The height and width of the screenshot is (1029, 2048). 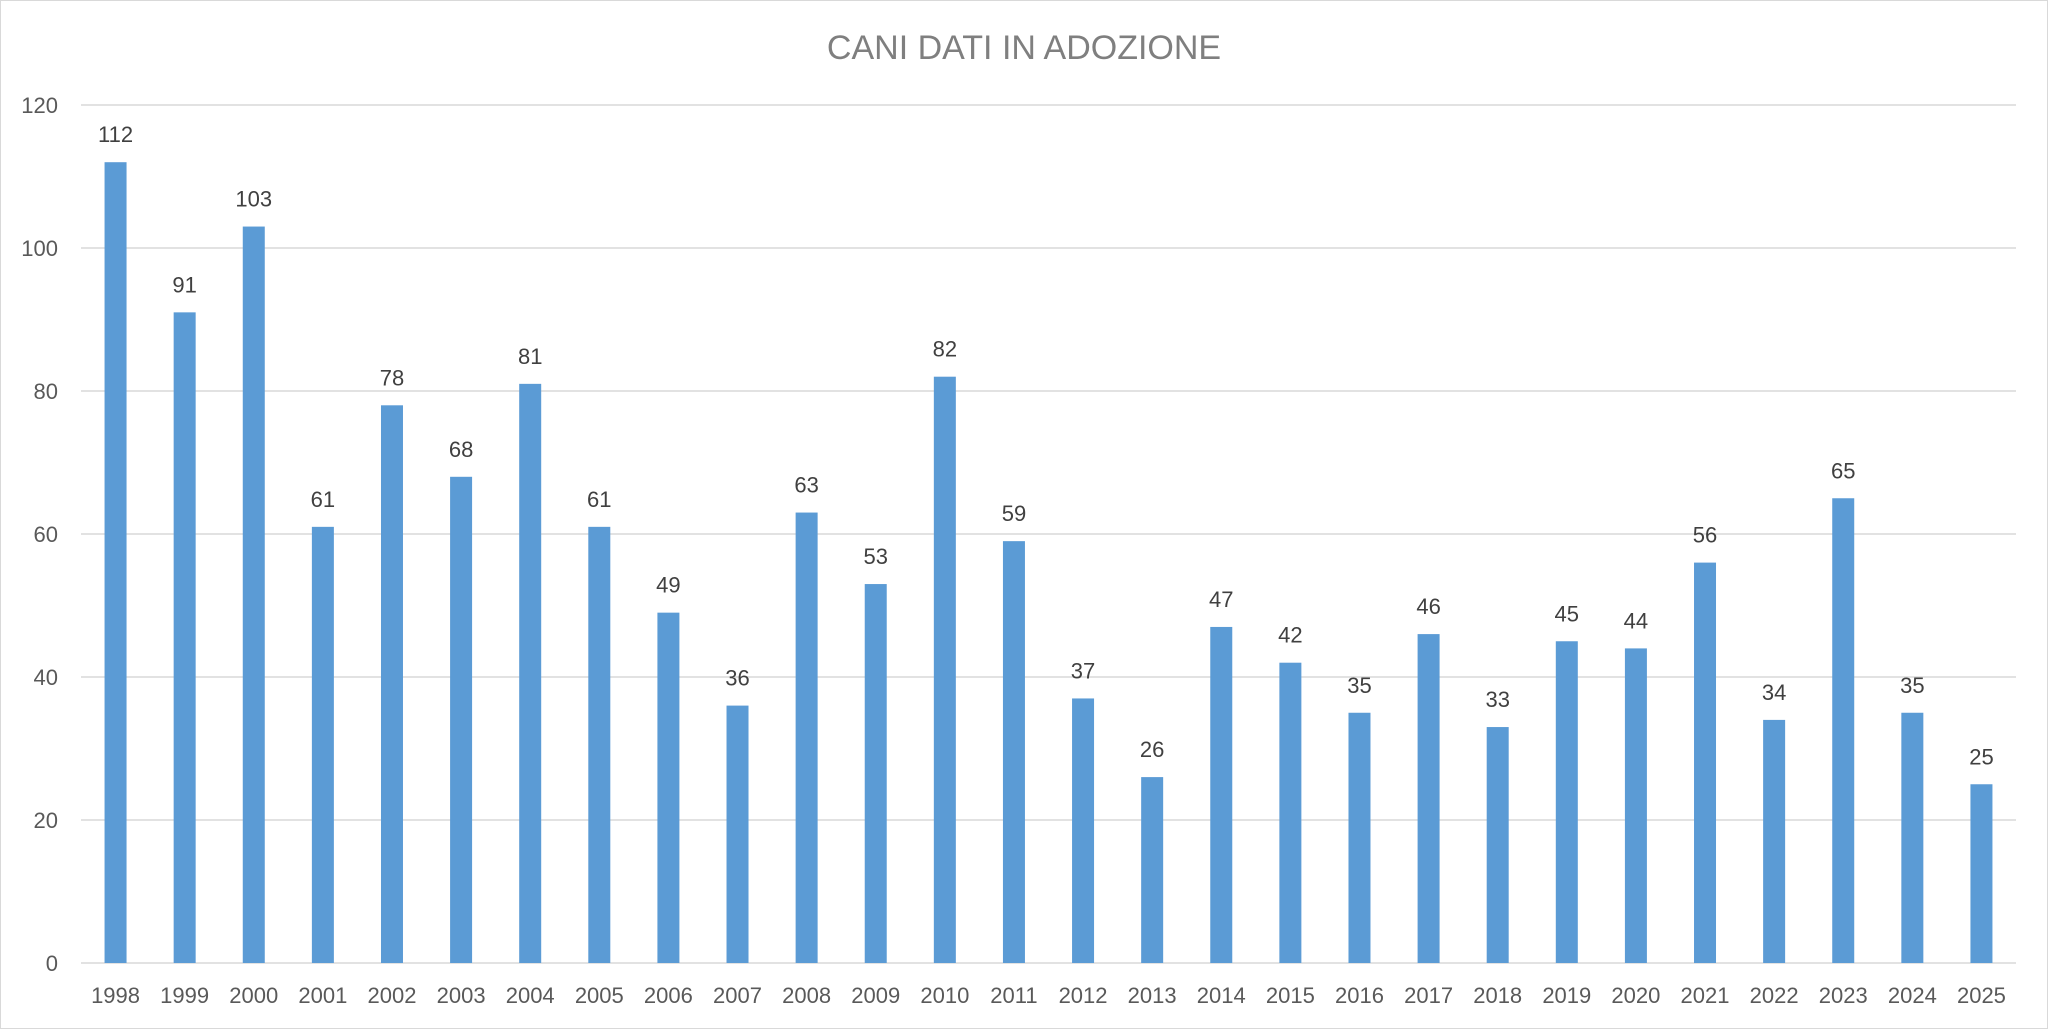 I want to click on data-label-2000: 103, so click(x=253, y=199).